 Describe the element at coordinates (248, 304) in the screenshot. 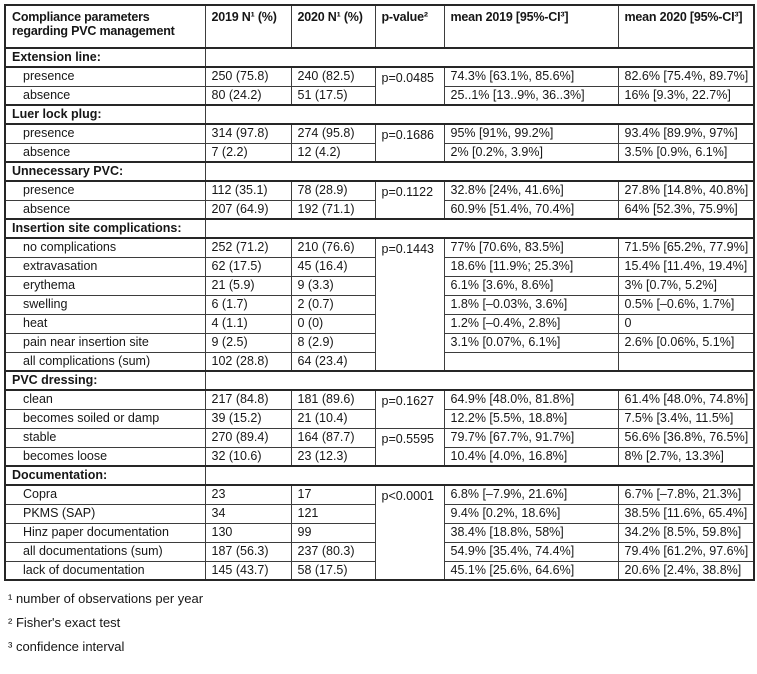

I see `n-2019-cell: 6 (1.7)` at that location.